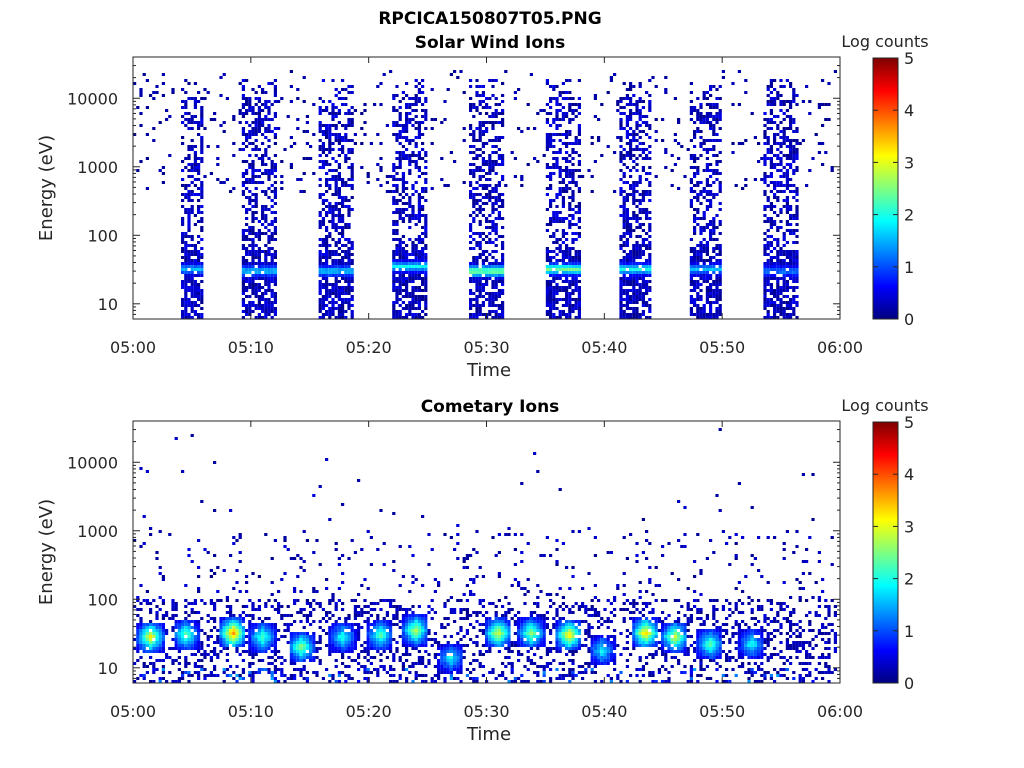 The image size is (1024, 768). I want to click on colorbar-tick-label: 1, so click(909, 267).